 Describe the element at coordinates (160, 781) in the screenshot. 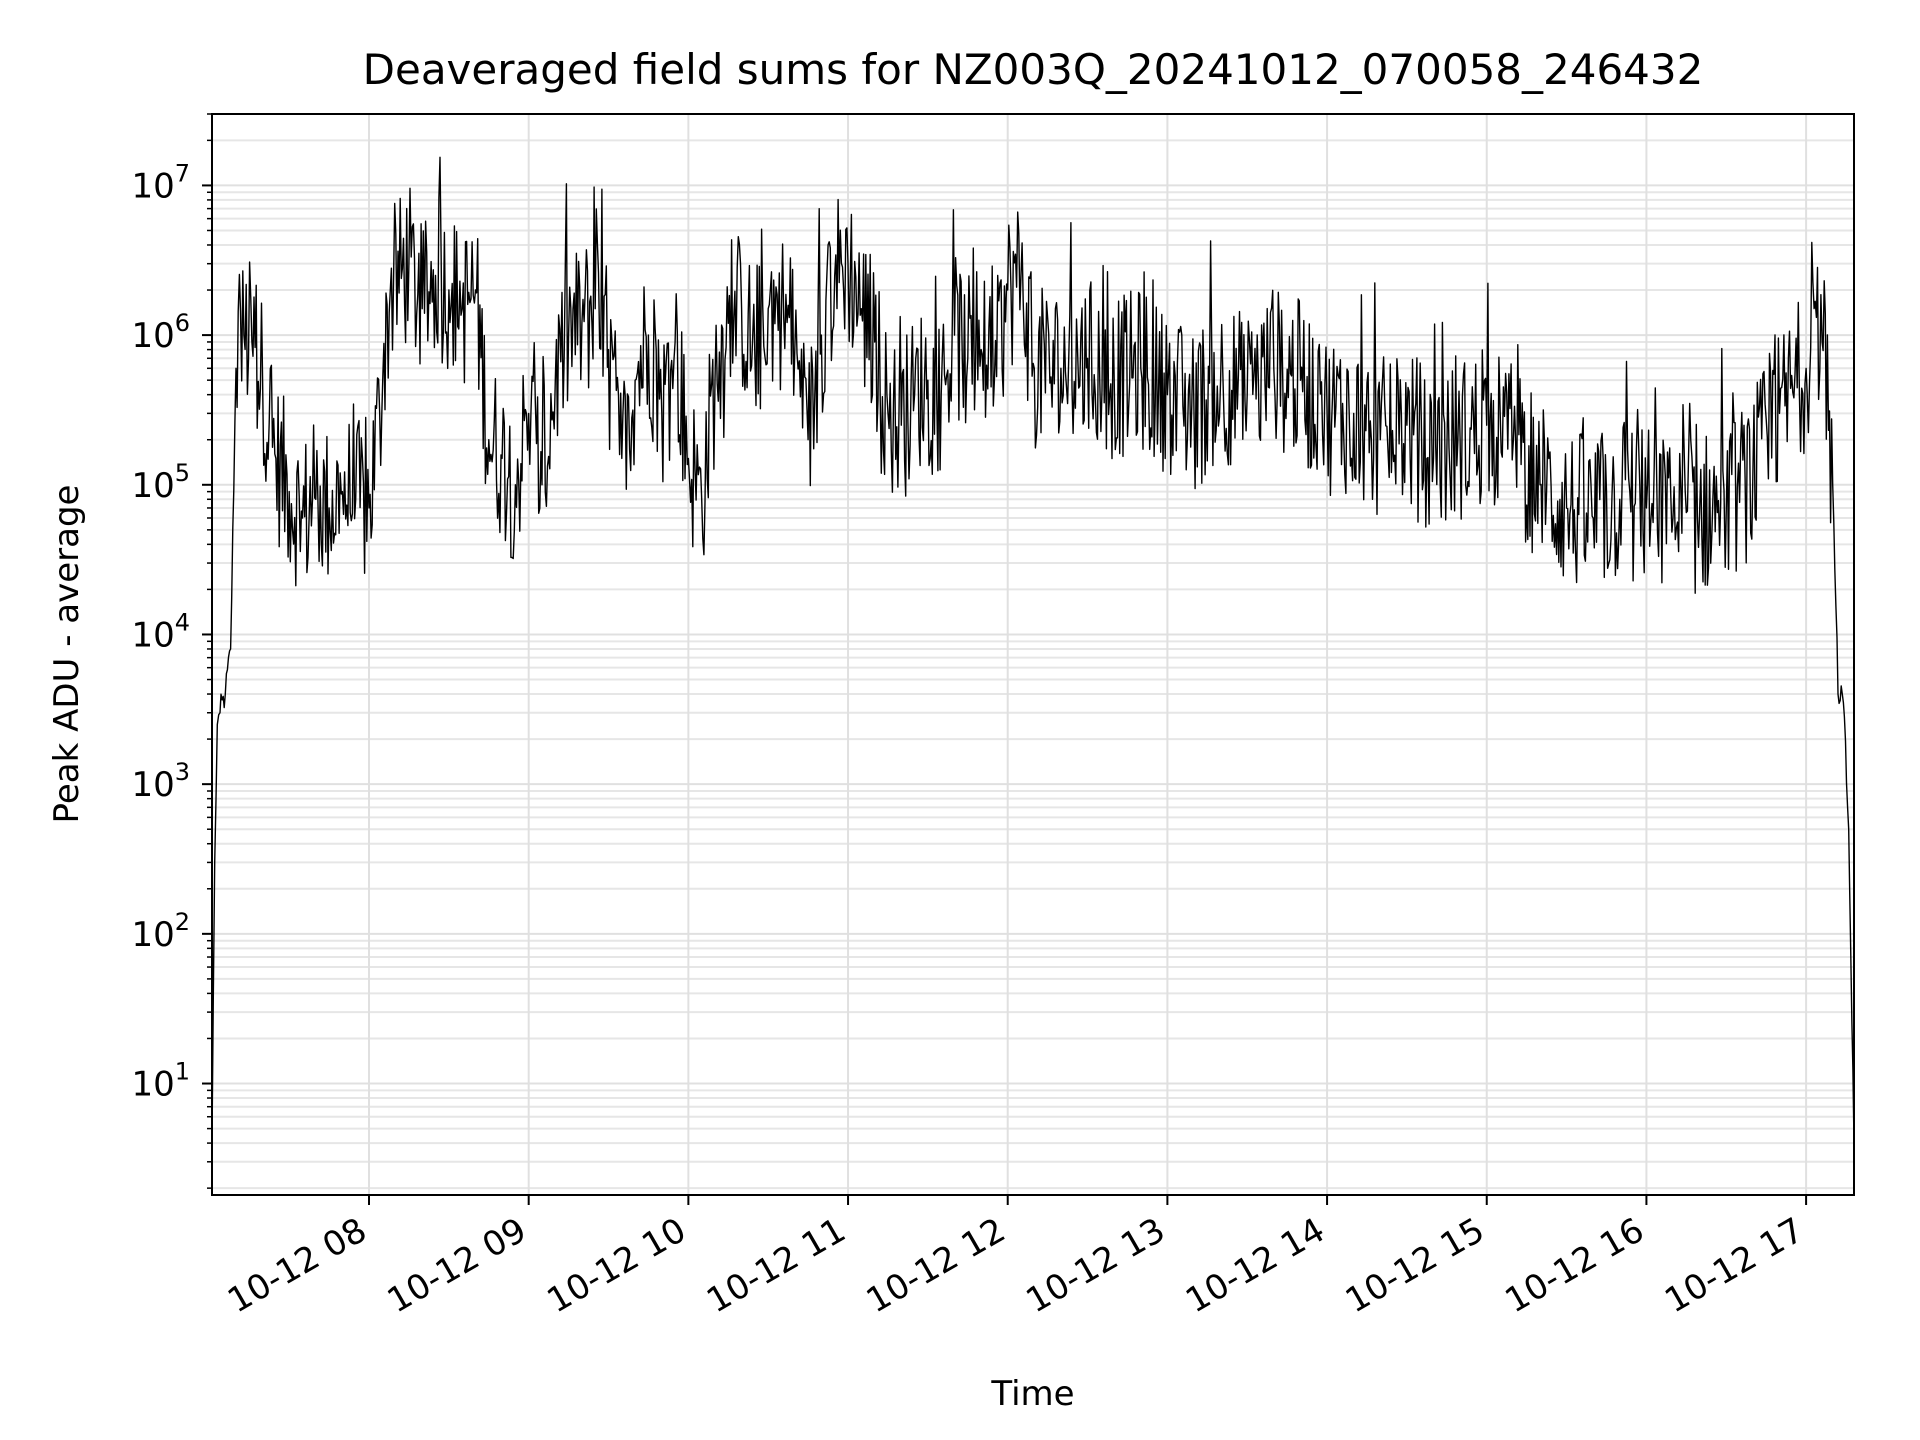

I see `y-tick-label: 10³` at that location.